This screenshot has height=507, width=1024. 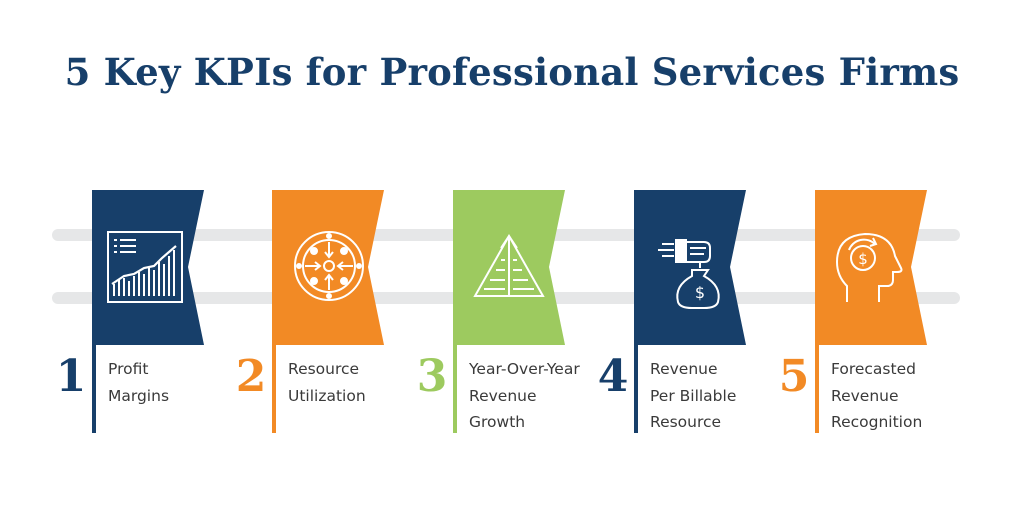 I want to click on kpi-label-line: Recognition, so click(x=877, y=422).